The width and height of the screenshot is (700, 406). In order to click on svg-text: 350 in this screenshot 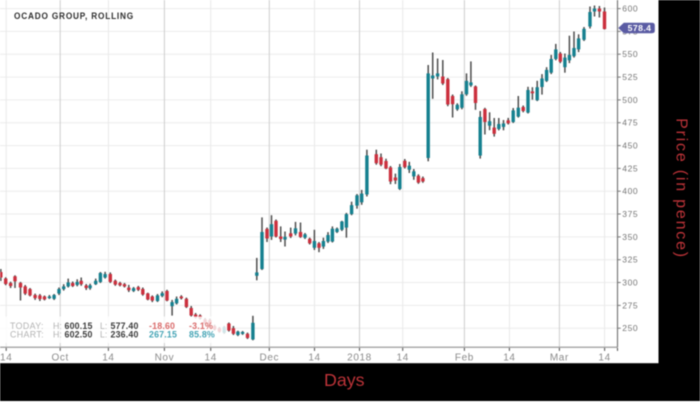, I will do `click(630, 237)`.